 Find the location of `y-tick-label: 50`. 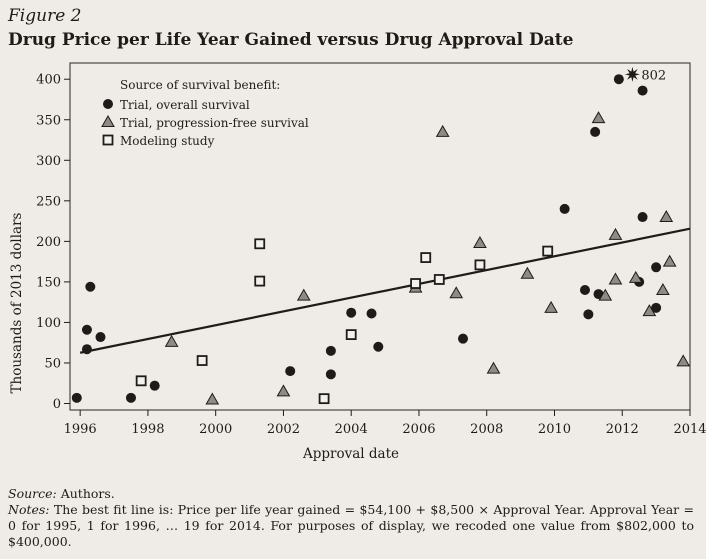

y-tick-label: 50 is located at coordinates (52, 363).